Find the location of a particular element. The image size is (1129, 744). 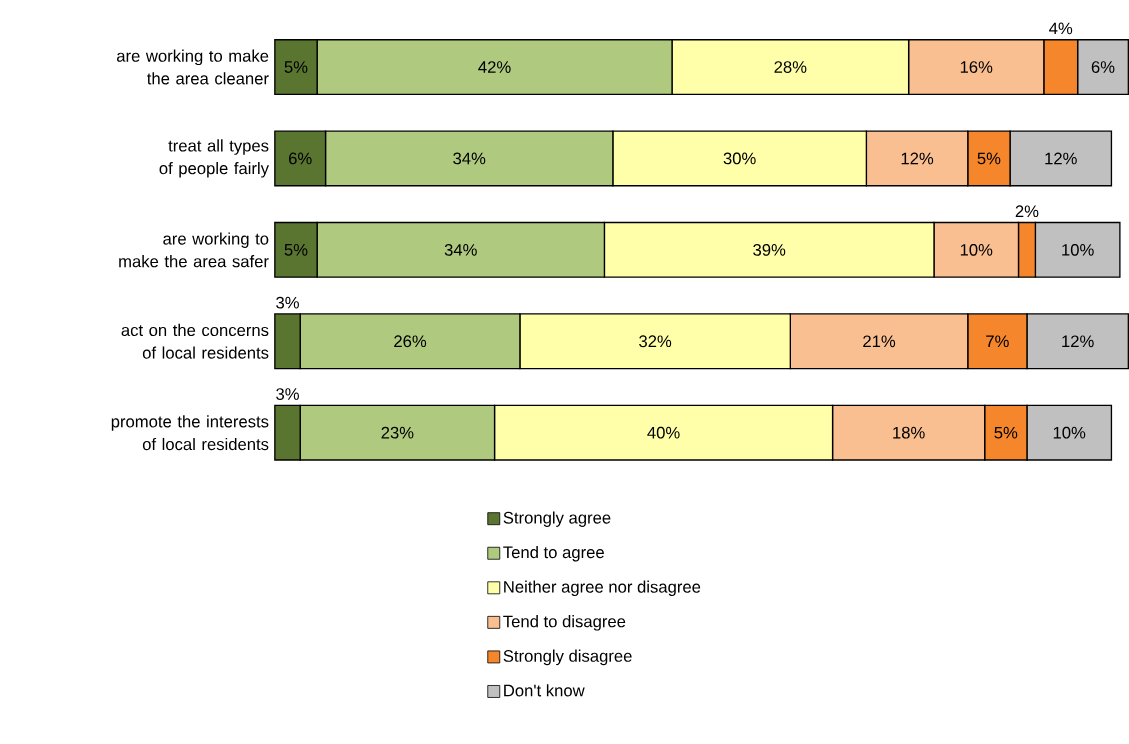

data-label: 30% is located at coordinates (739, 158).